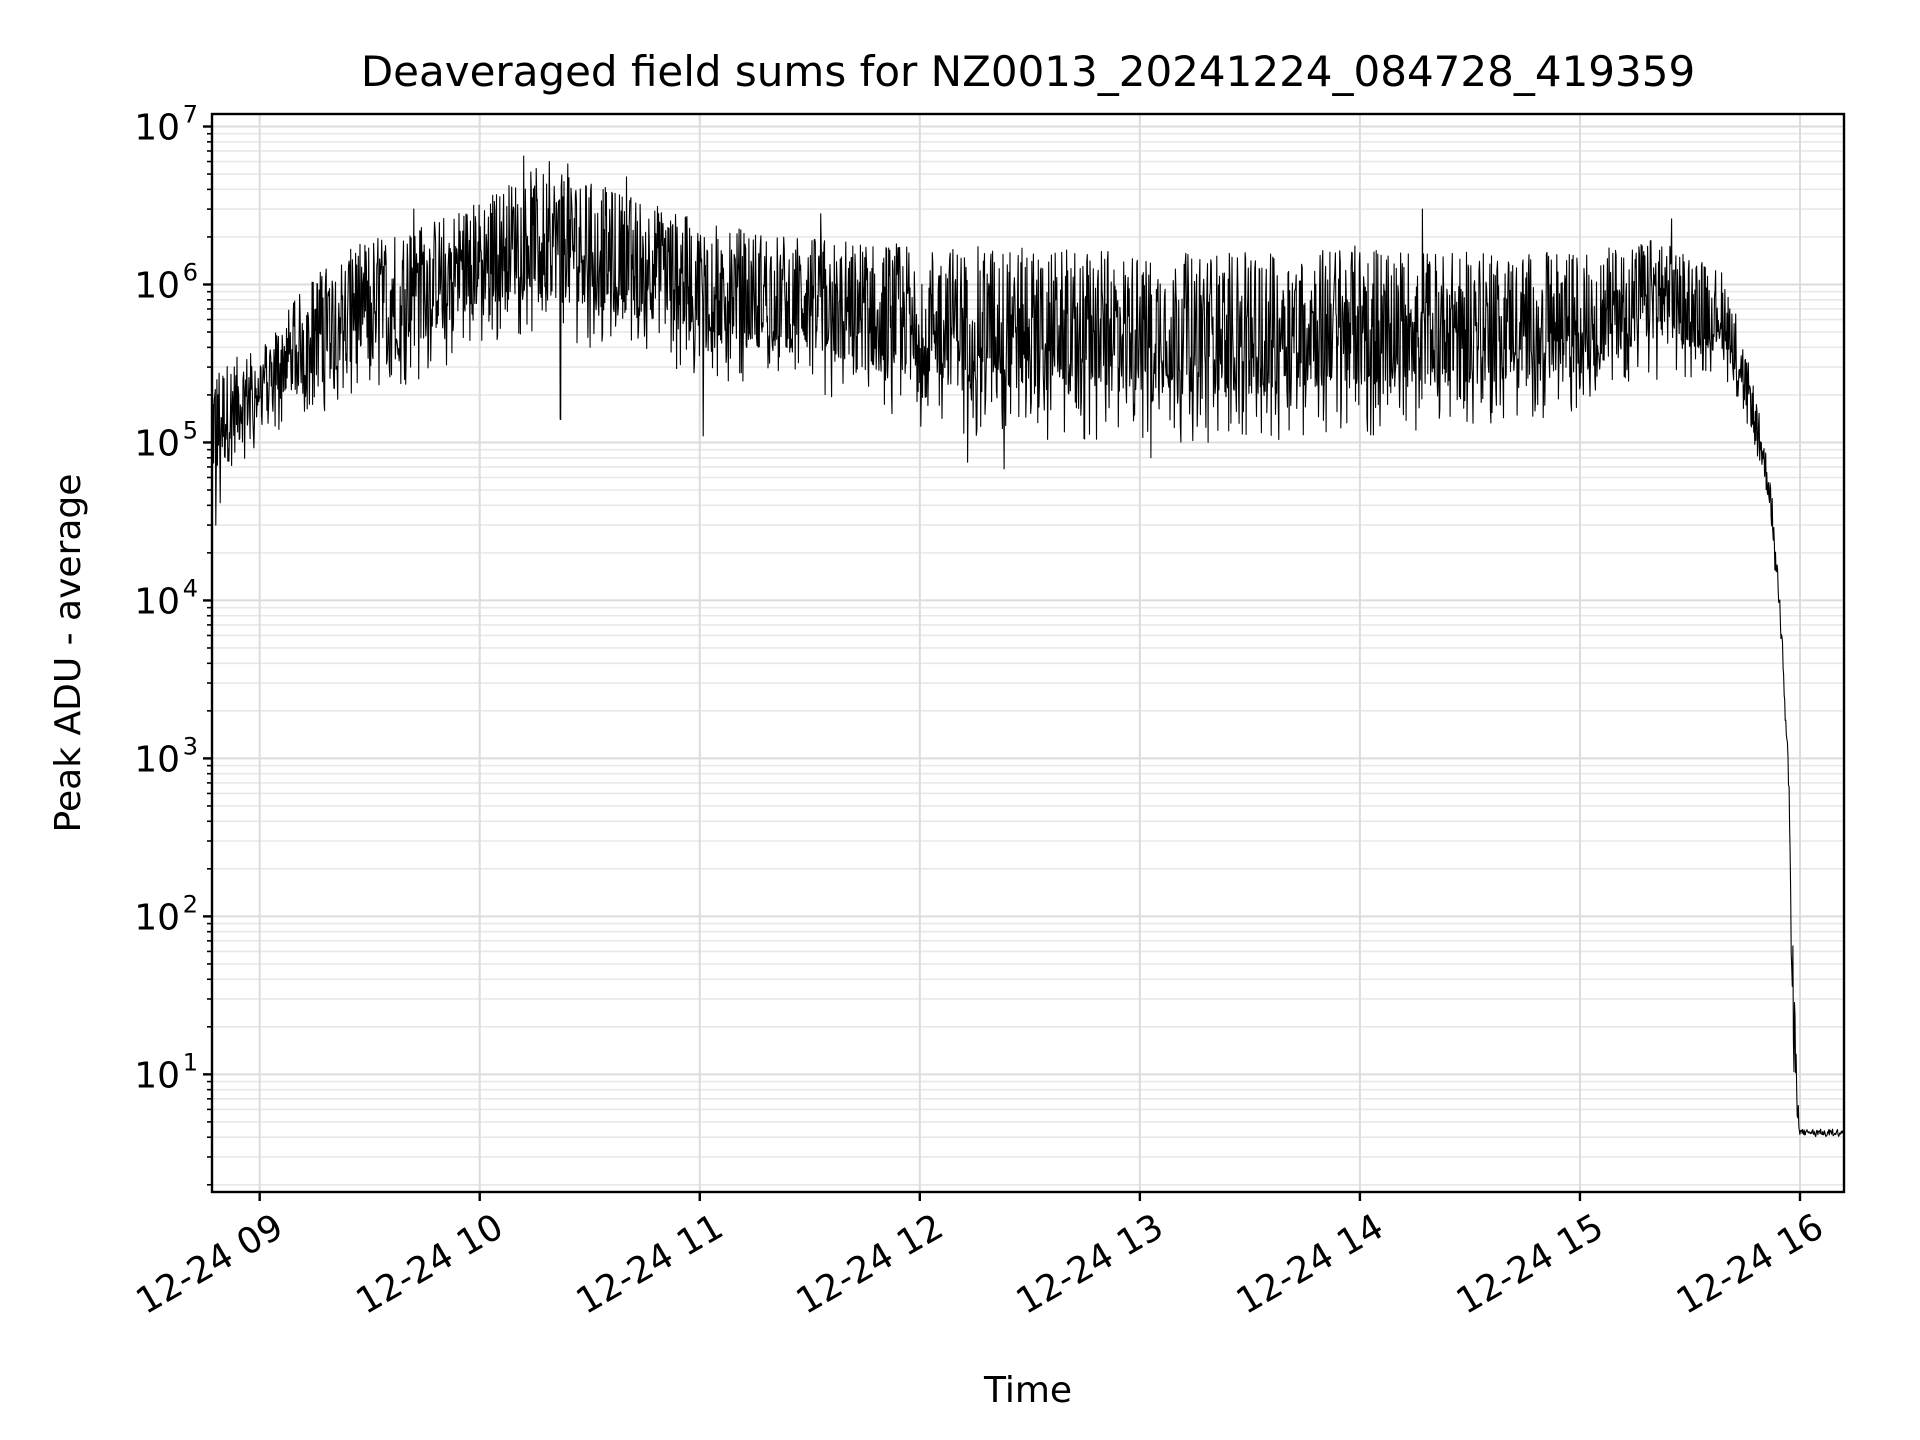  What do you see at coordinates (190, 272) in the screenshot?
I see `y-tick-exponent: 6` at bounding box center [190, 272].